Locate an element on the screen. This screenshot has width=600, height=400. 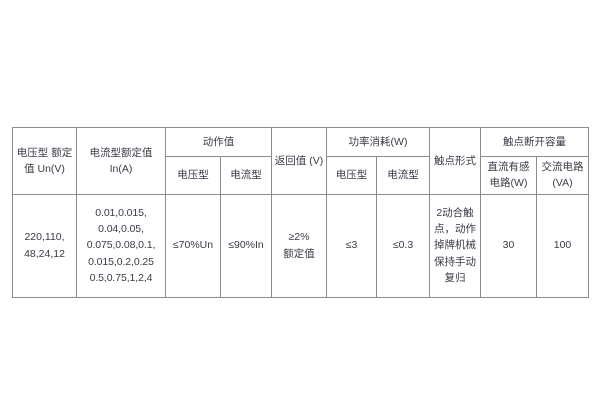
cell-action-voltage-type: ≤70%Un is located at coordinates (193, 245).